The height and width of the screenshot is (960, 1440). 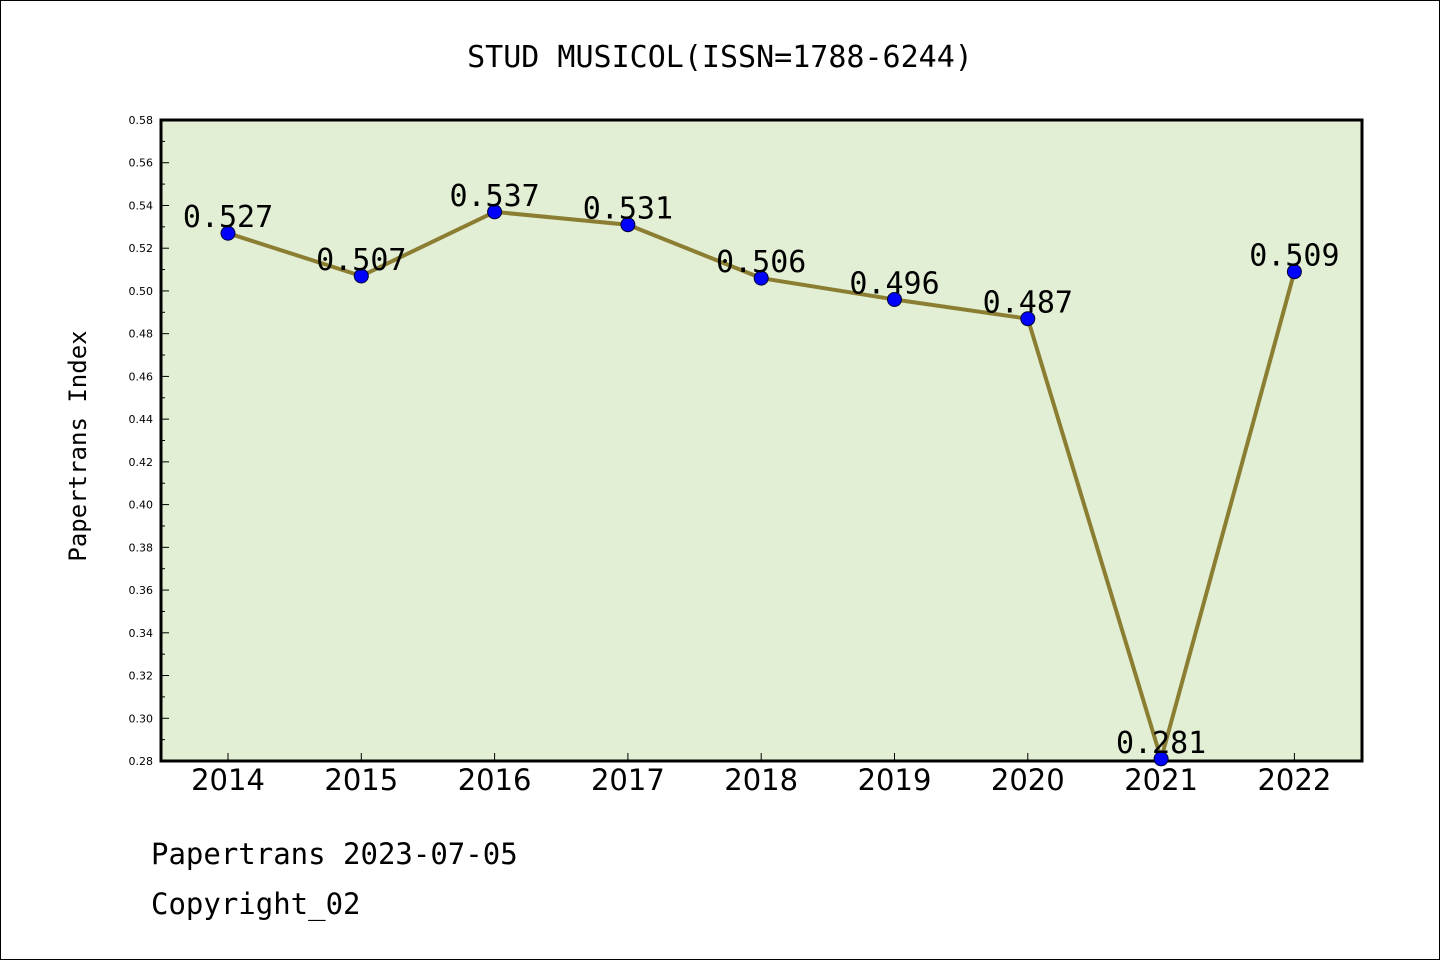 What do you see at coordinates (361, 260) in the screenshot?
I see `data-label: 0.507` at bounding box center [361, 260].